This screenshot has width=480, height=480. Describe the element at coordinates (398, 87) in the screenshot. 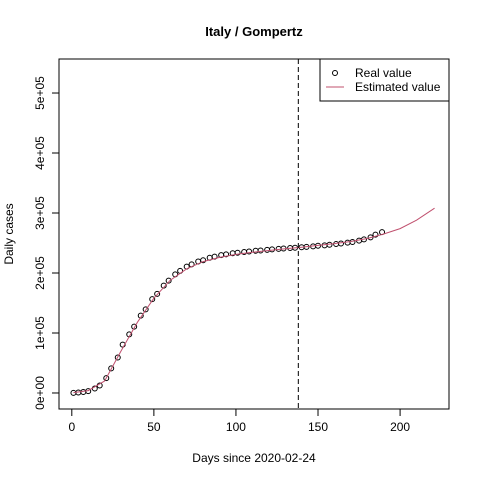

I see `legend-label: Estimated value` at that location.